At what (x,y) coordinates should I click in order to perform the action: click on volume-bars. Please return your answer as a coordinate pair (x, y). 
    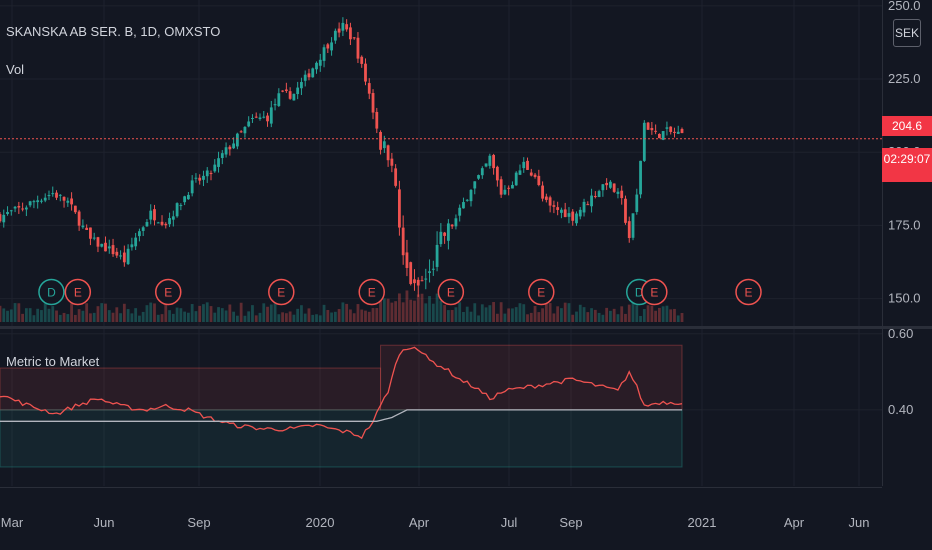
    Looking at the image, I should click on (342, 306).